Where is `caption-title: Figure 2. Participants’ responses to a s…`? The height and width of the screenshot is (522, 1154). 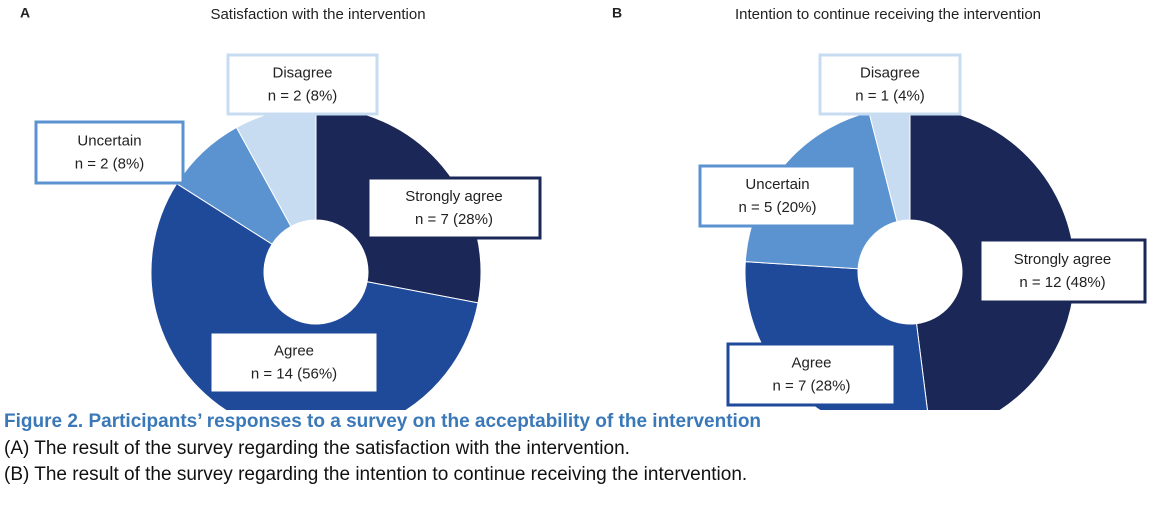 caption-title: Figure 2. Participants’ responses to a s… is located at coordinates (383, 421).